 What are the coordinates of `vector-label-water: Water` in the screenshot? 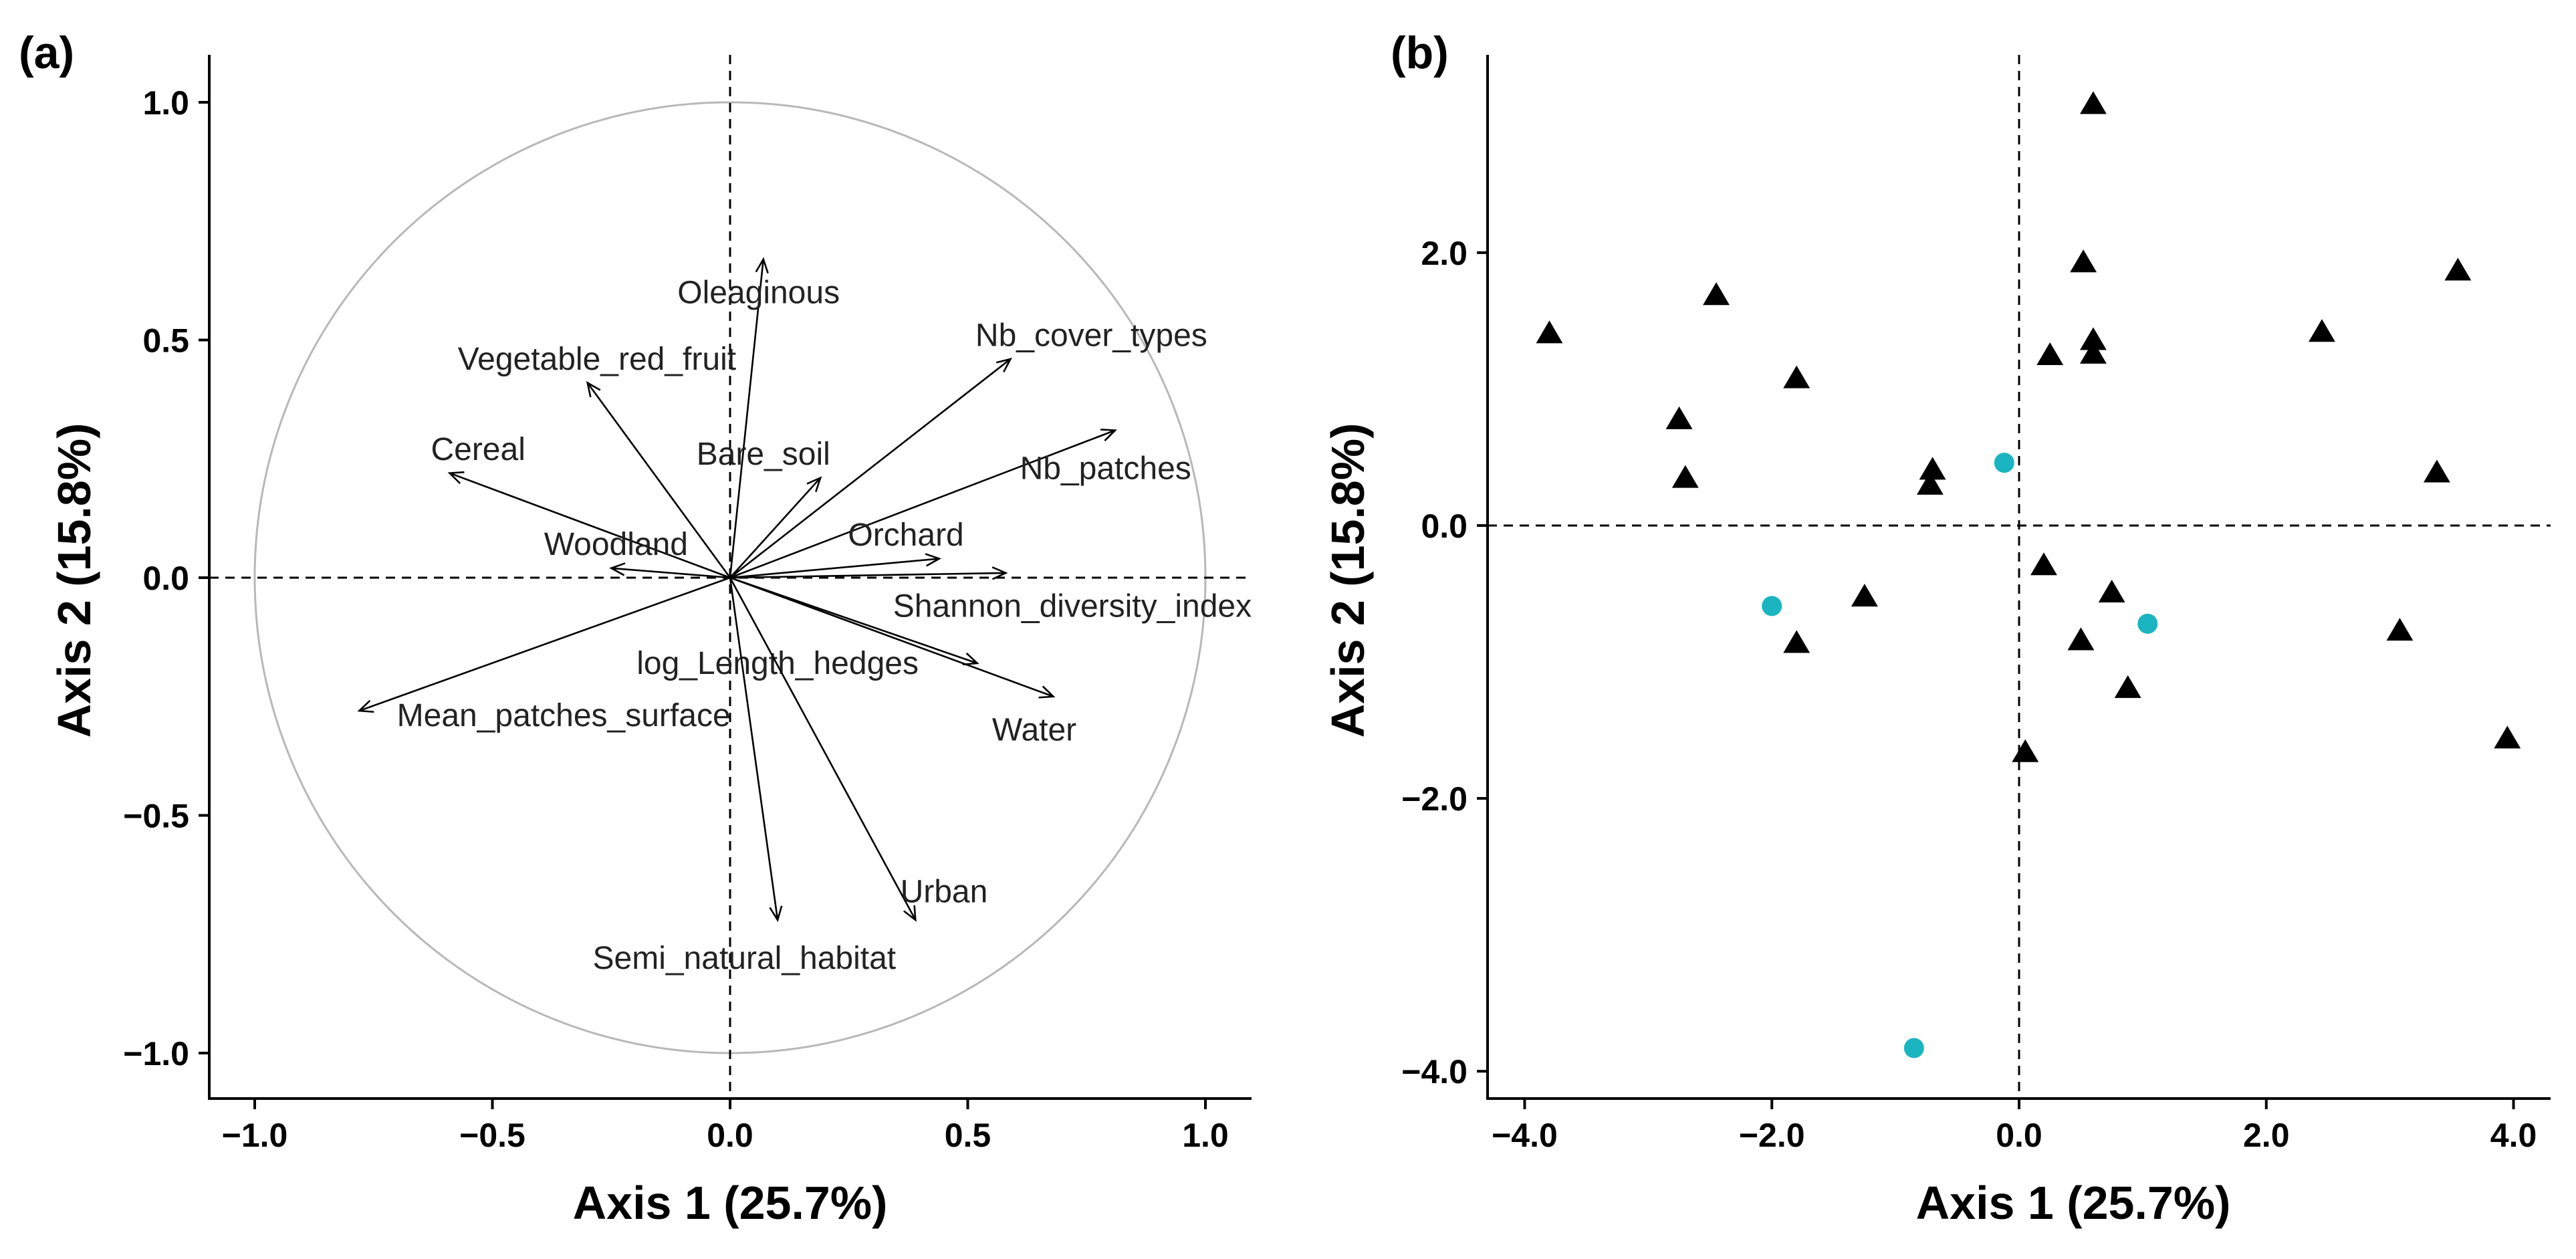 It's located at (1034, 730).